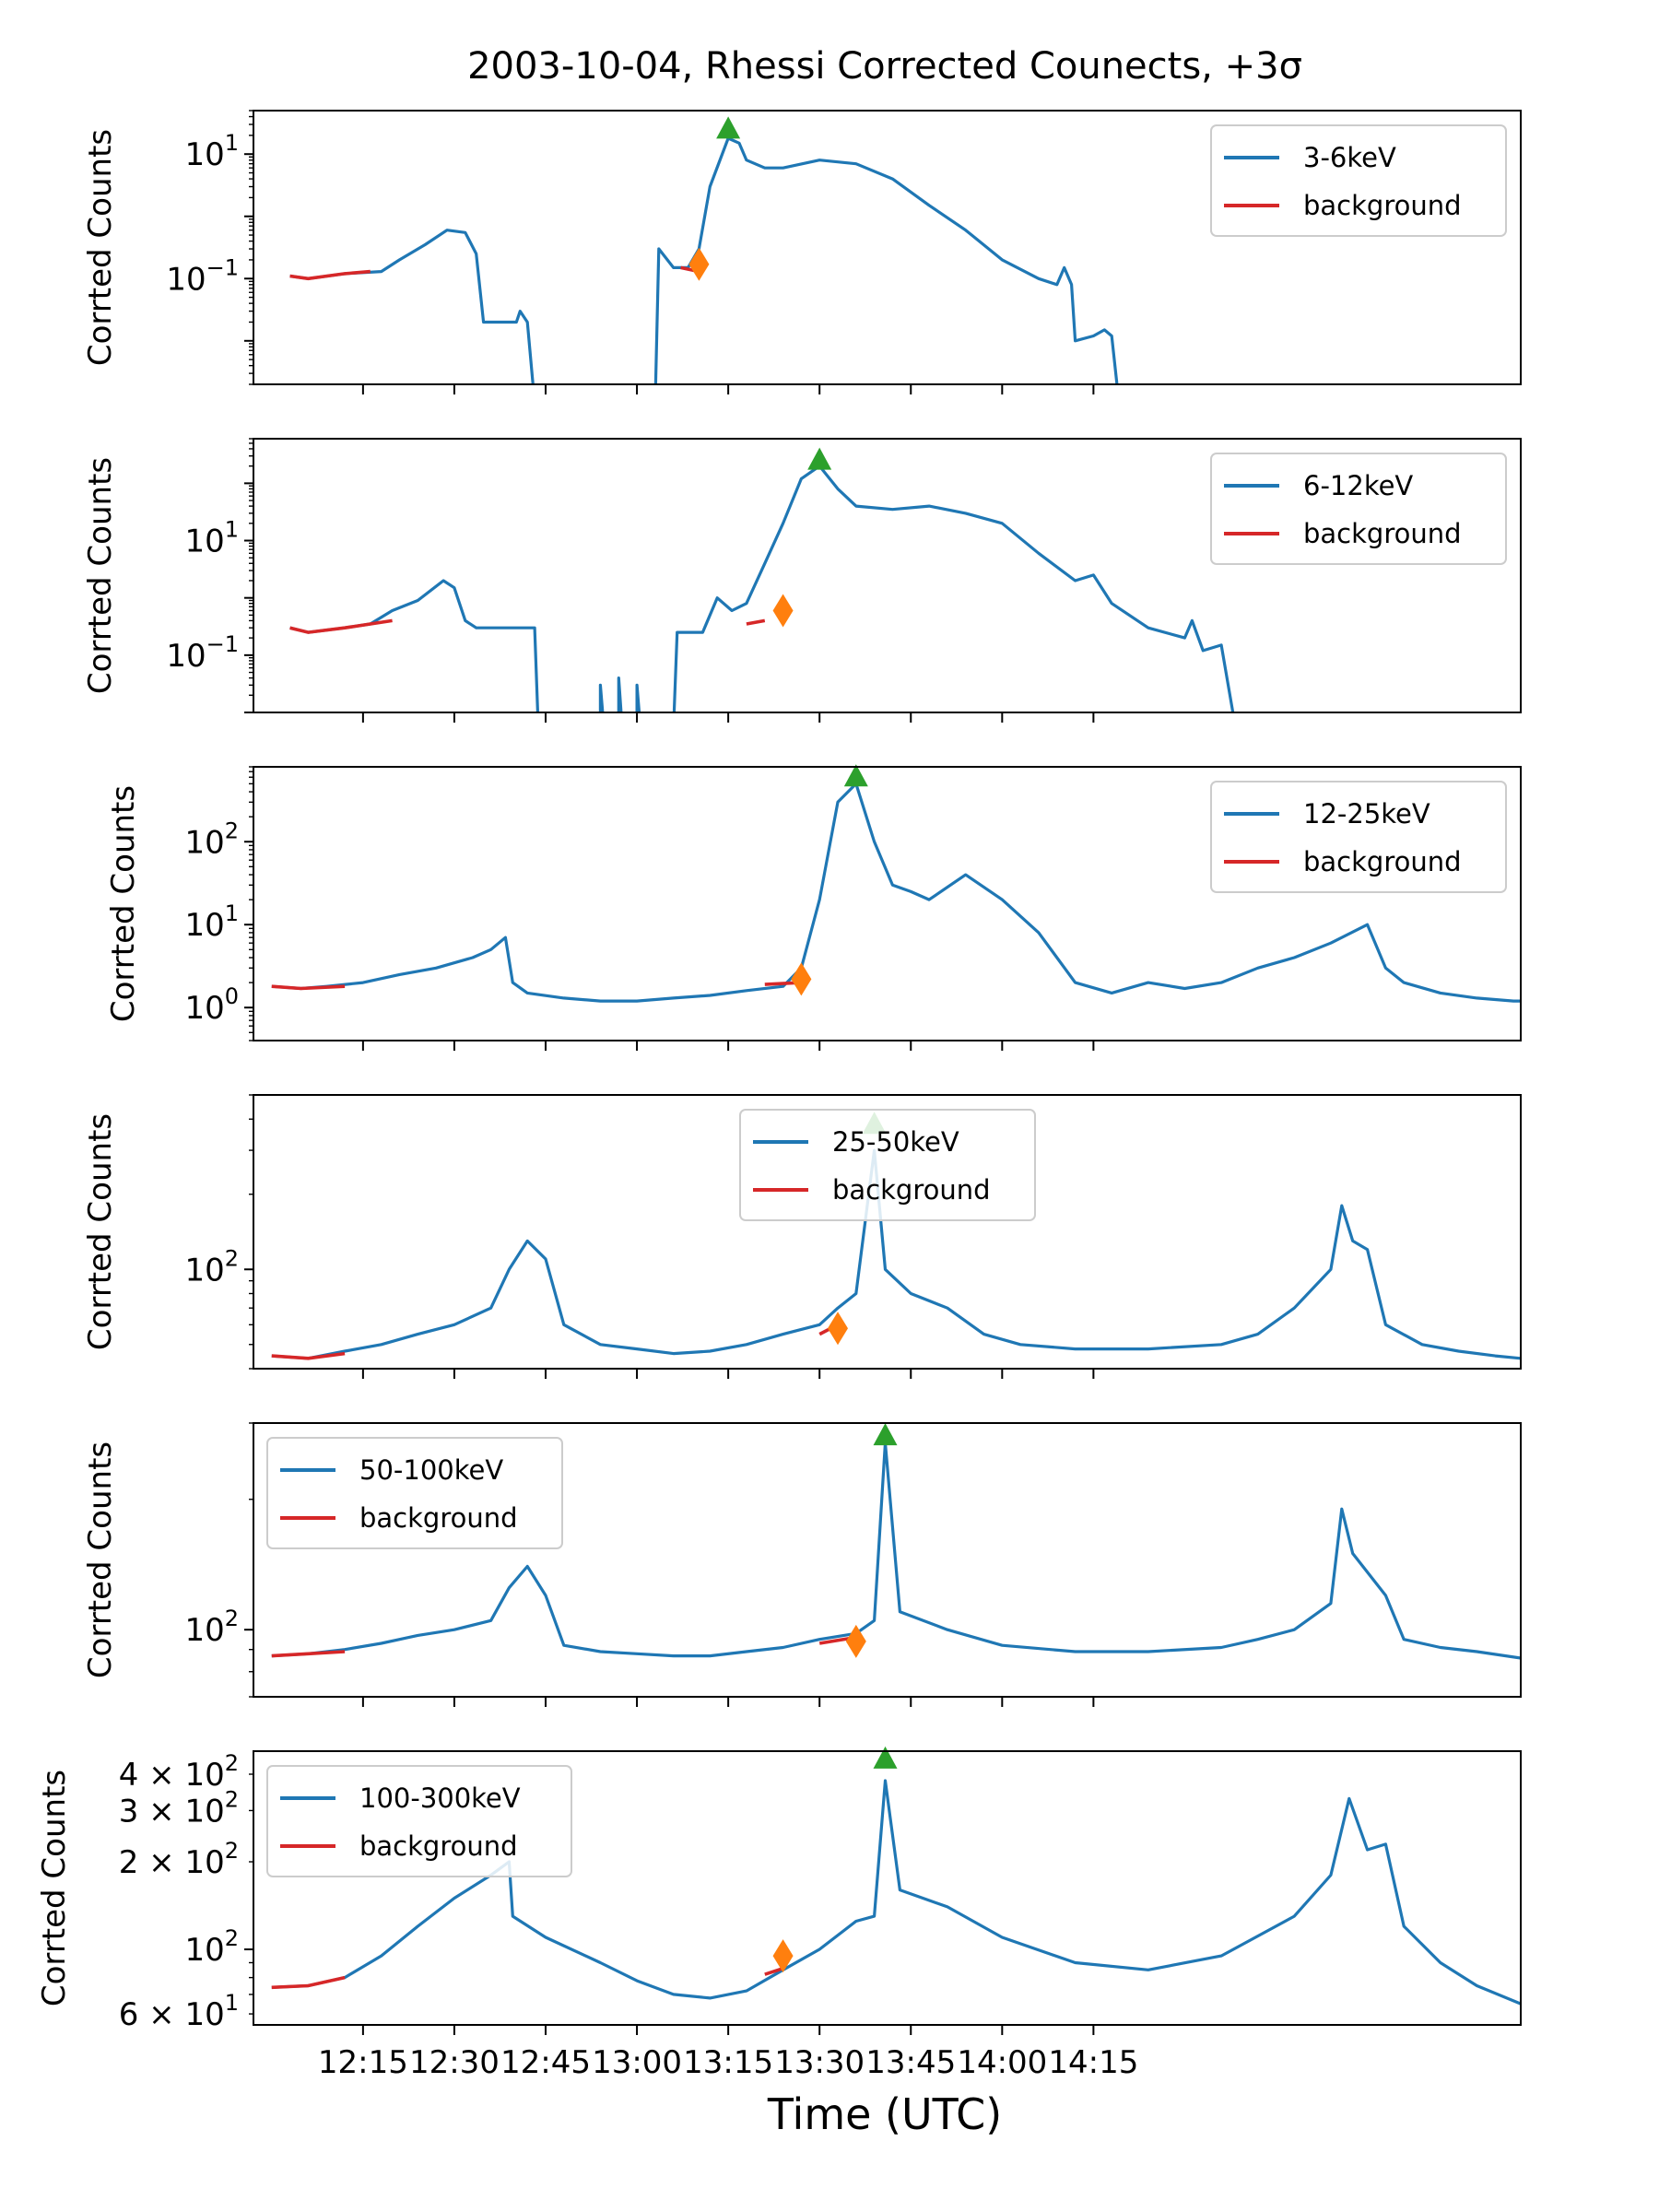 This screenshot has height=2212, width=1659. What do you see at coordinates (179, 2011) in the screenshot?
I see `y-tick-label: 6 × 101` at bounding box center [179, 2011].